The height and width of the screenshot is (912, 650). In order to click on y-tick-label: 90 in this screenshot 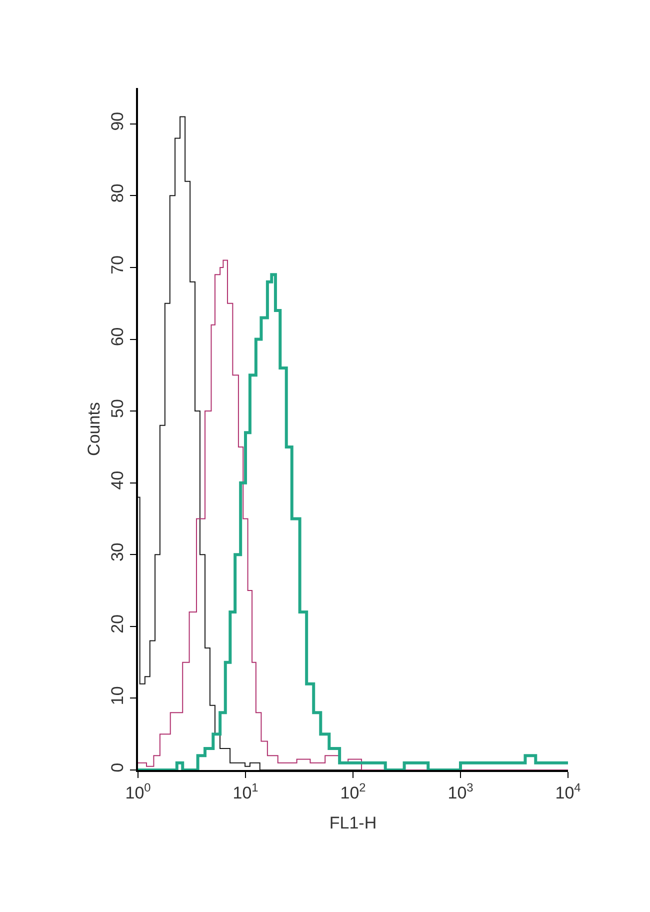, I will do `click(118, 121)`.